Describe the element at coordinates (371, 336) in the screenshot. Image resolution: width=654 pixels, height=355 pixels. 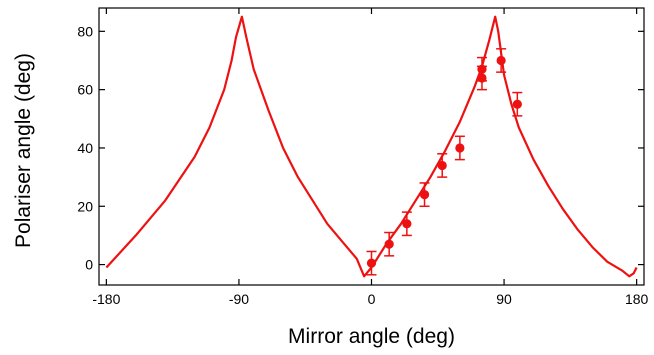
I see `x-axis-title: Mirror angle (deg)` at that location.